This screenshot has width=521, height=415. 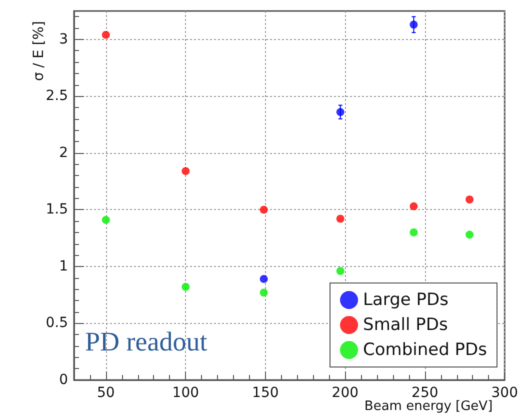 I want to click on legend-label: Large PDs, so click(x=406, y=300).